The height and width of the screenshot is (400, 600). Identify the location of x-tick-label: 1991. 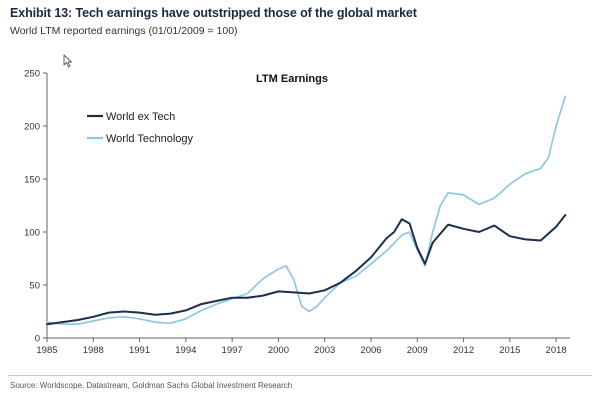
(139, 350).